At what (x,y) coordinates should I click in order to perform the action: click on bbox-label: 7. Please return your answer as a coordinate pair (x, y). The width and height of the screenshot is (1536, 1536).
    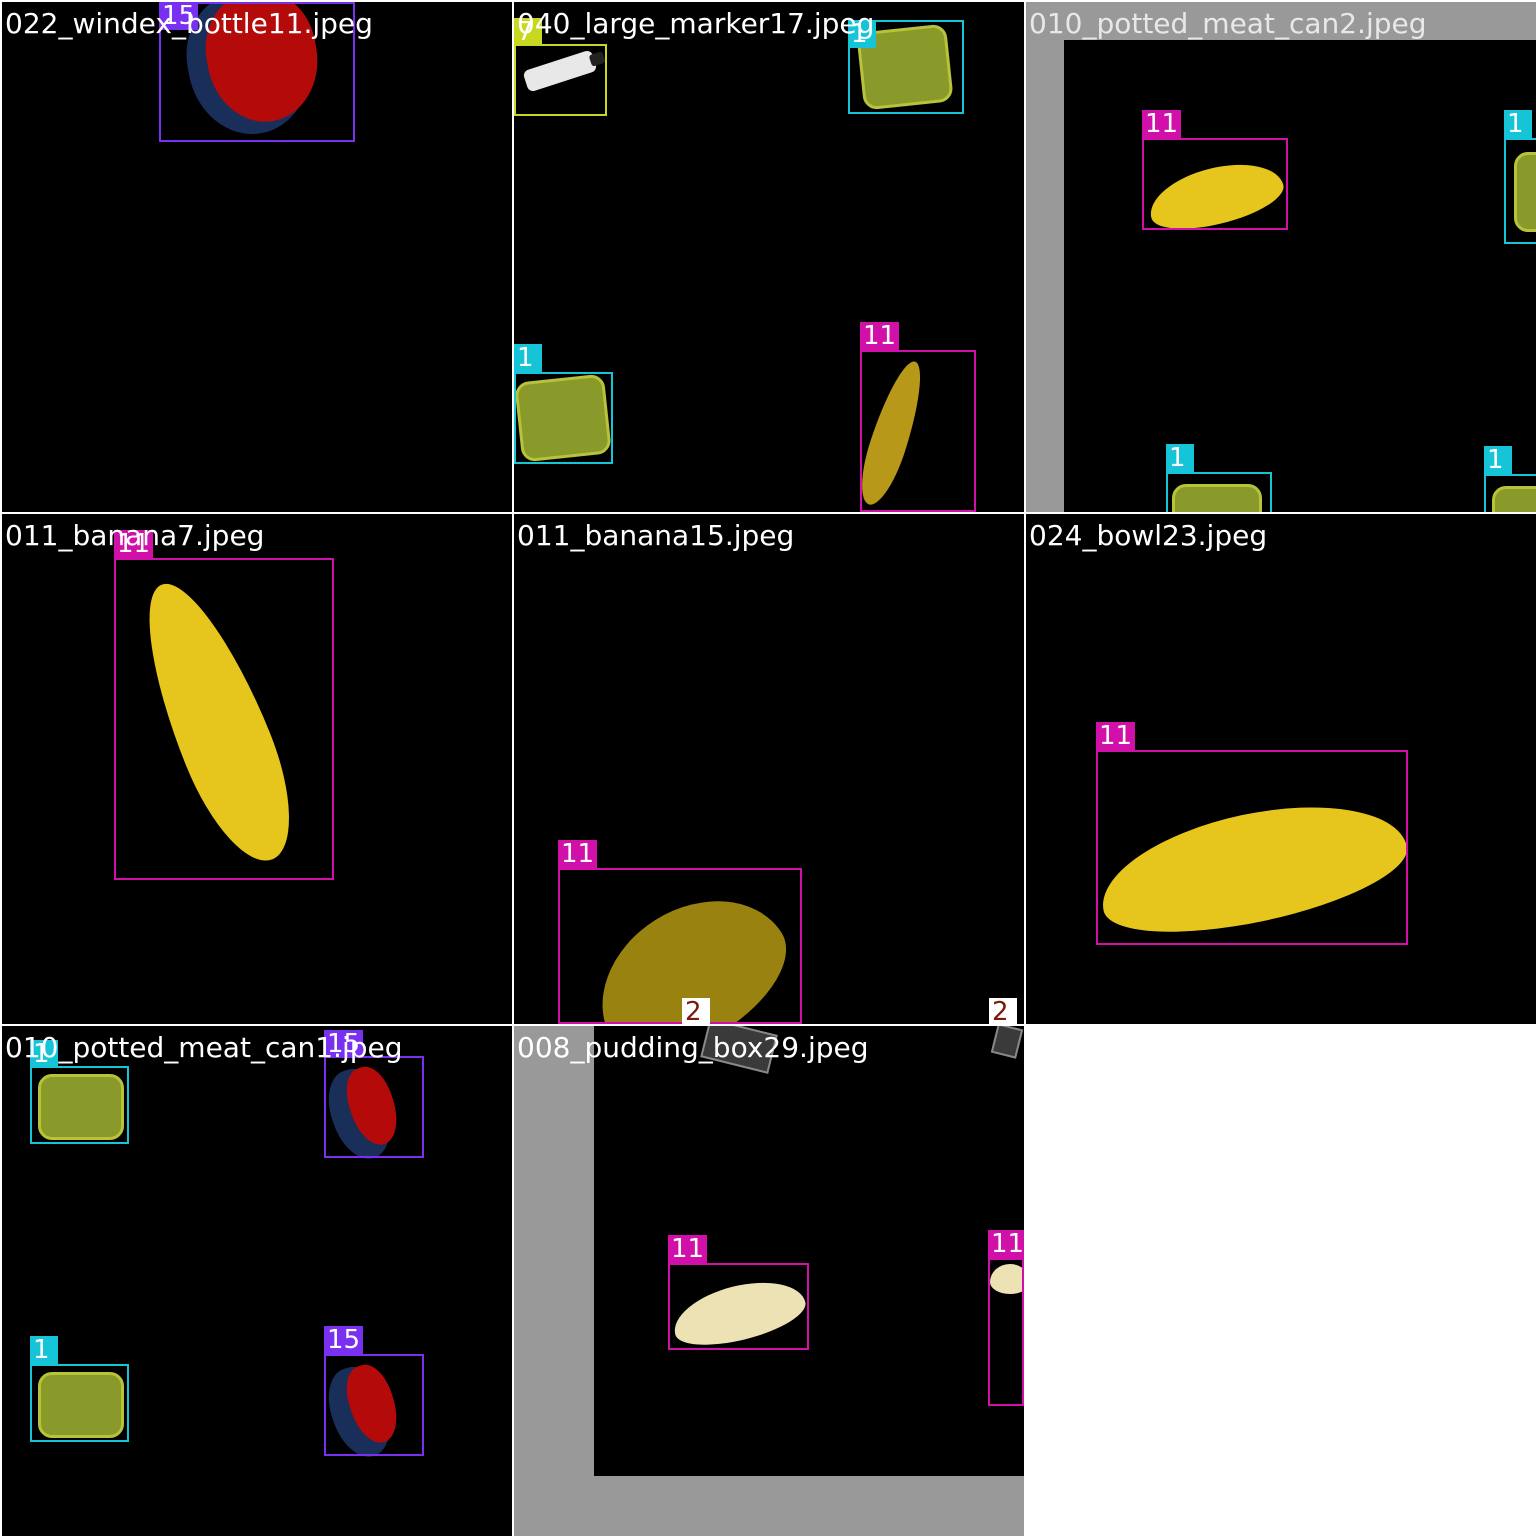
    Looking at the image, I should click on (528, 32).